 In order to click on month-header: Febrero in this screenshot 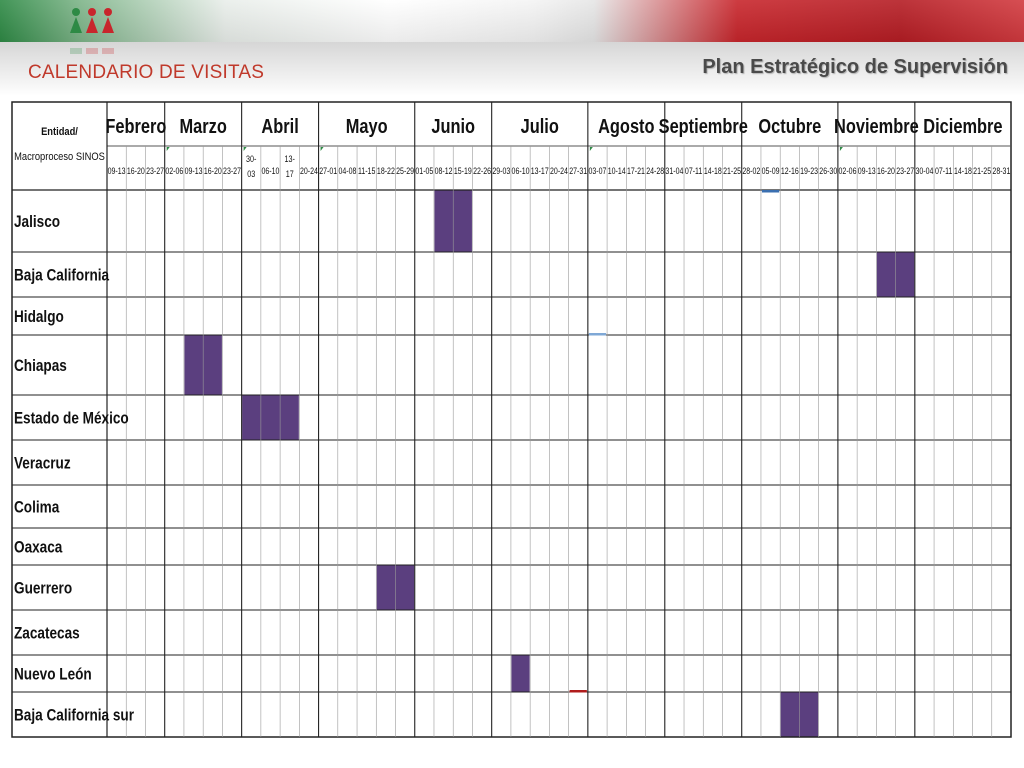, I will do `click(135, 125)`.